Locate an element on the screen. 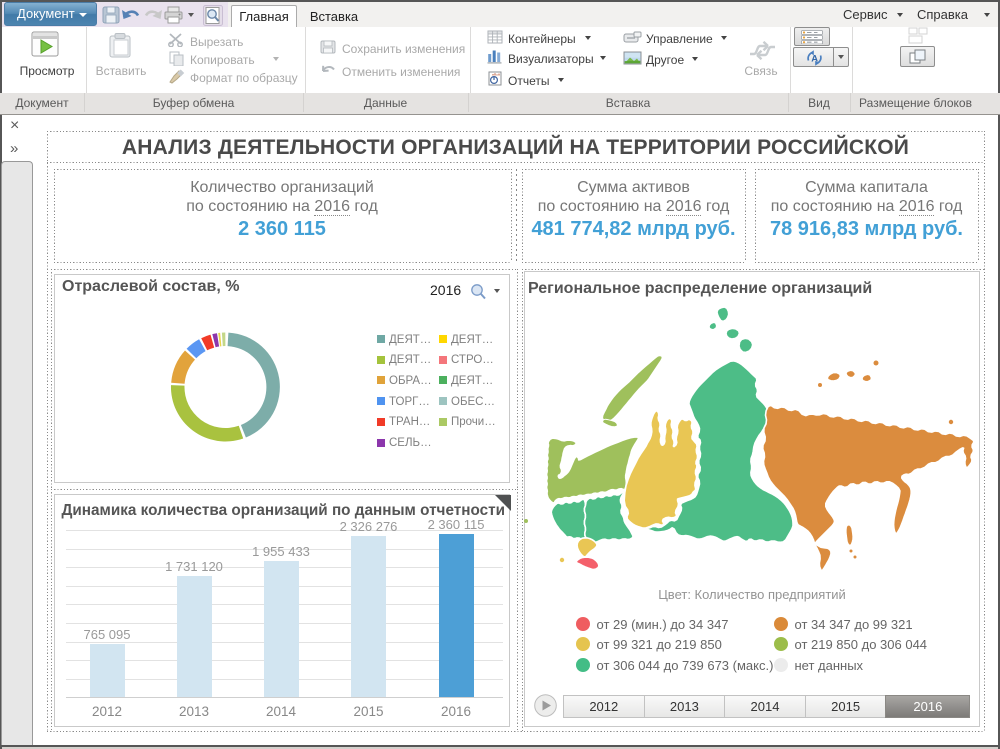 The image size is (1000, 749). svg-text: A is located at coordinates (814, 59).